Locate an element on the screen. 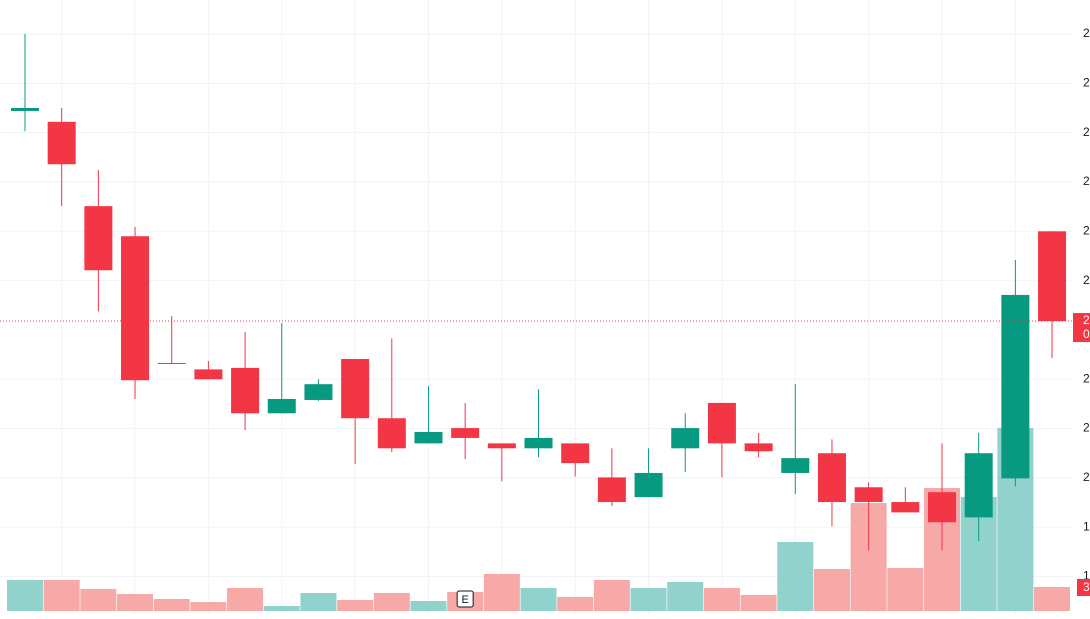 This screenshot has height=619, width=1090. volume-label: 3 is located at coordinates (1086, 587).